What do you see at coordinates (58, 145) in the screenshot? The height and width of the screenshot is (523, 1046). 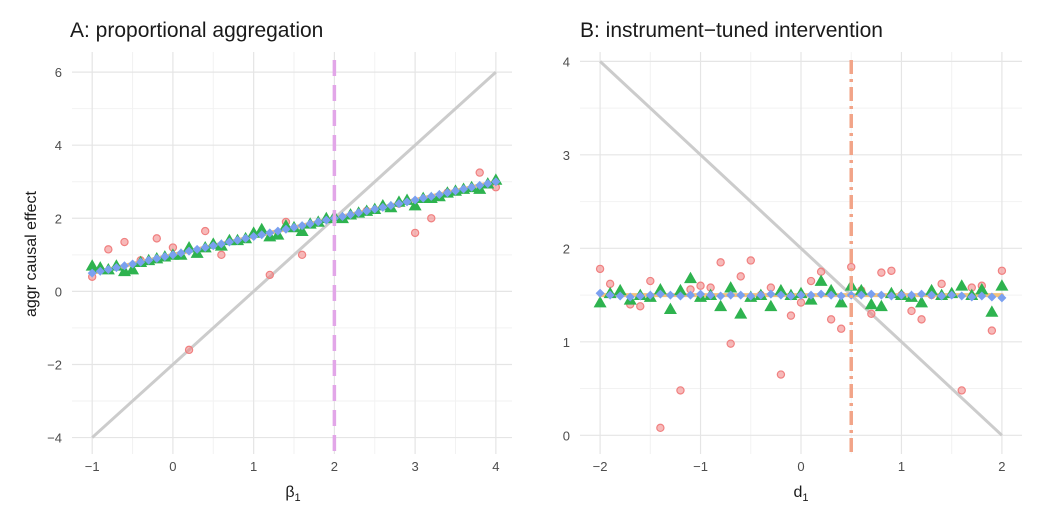 I see `chart-a-ytick-label: 4` at bounding box center [58, 145].